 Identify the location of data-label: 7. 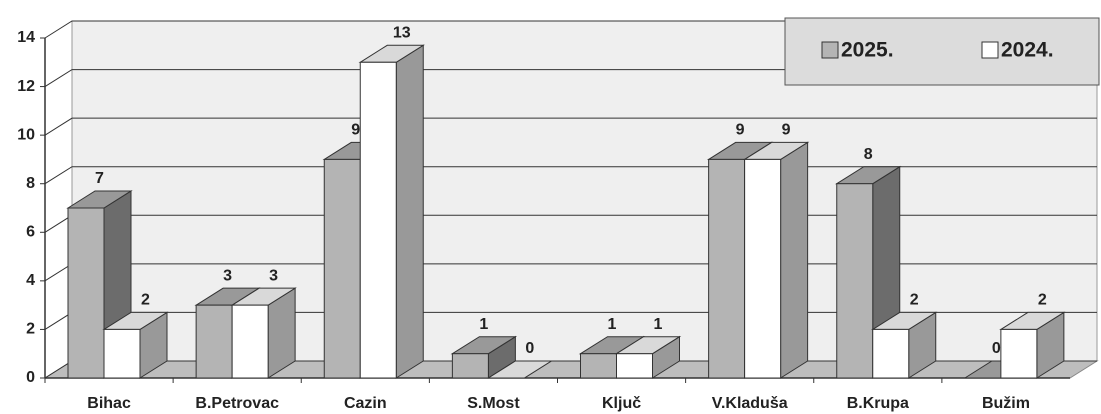
(99, 178).